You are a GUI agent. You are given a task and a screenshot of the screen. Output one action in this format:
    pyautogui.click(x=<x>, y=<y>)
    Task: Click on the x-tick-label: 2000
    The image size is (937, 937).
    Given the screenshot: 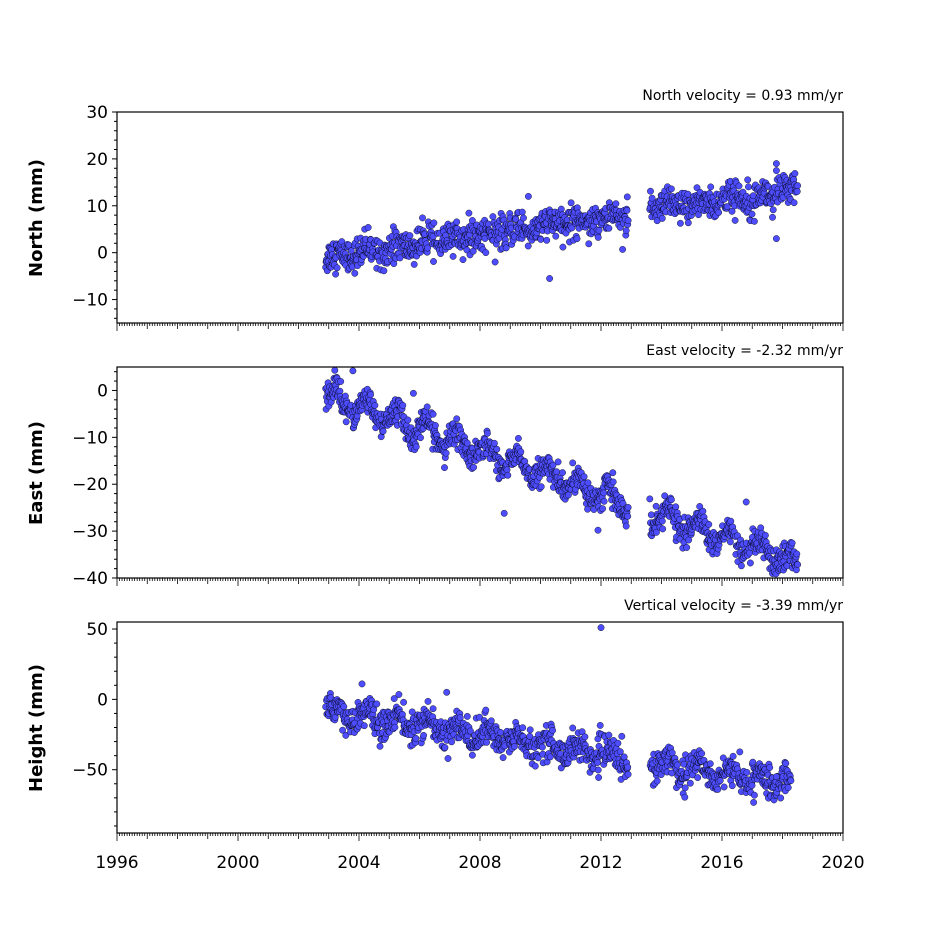 What is the action you would take?
    pyautogui.click(x=237, y=863)
    